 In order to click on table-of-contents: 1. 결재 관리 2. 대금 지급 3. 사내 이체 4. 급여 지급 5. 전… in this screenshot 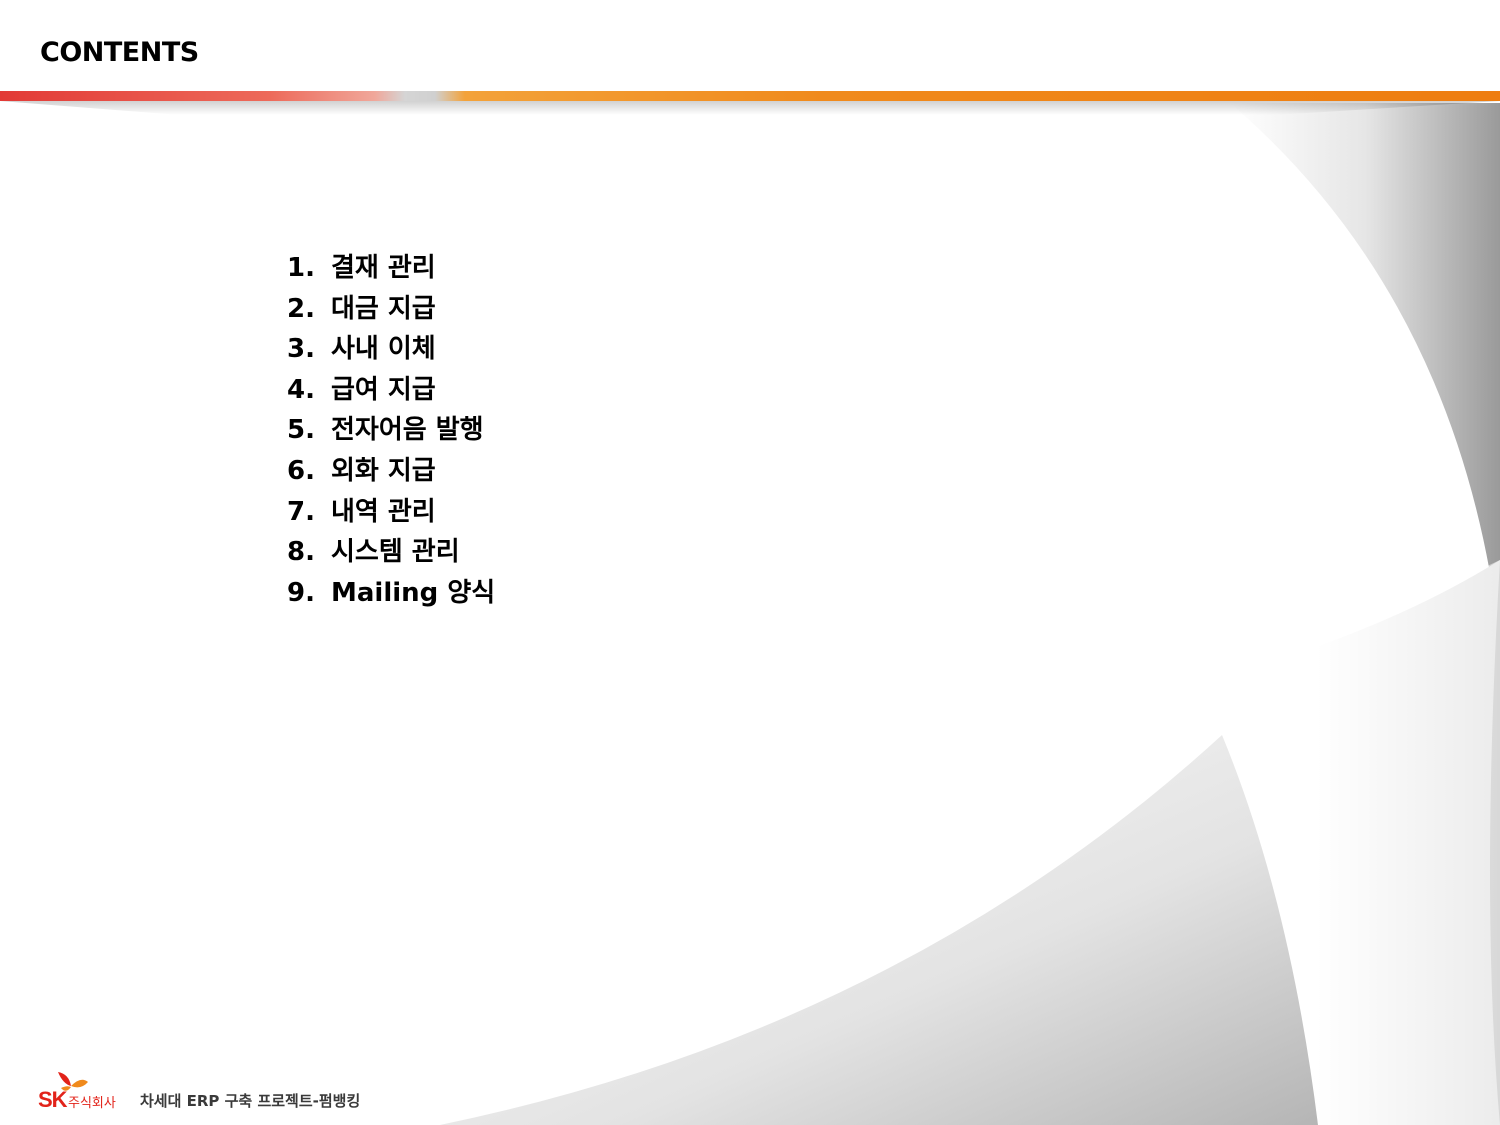, I will do `click(391, 429)`.